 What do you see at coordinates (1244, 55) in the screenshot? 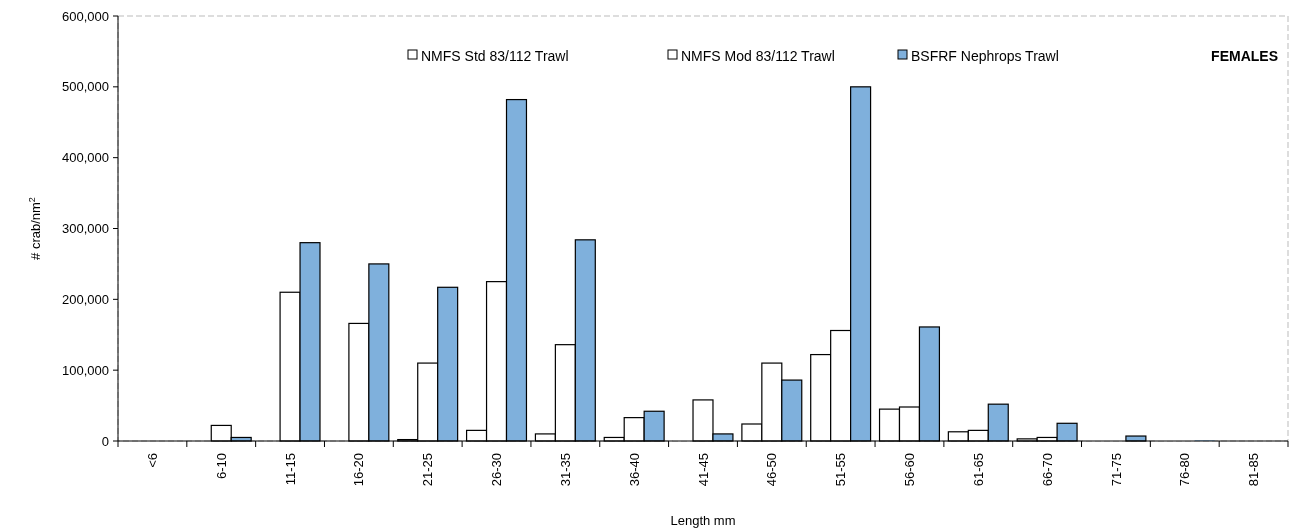
I see `annotation: FEMALES` at bounding box center [1244, 55].